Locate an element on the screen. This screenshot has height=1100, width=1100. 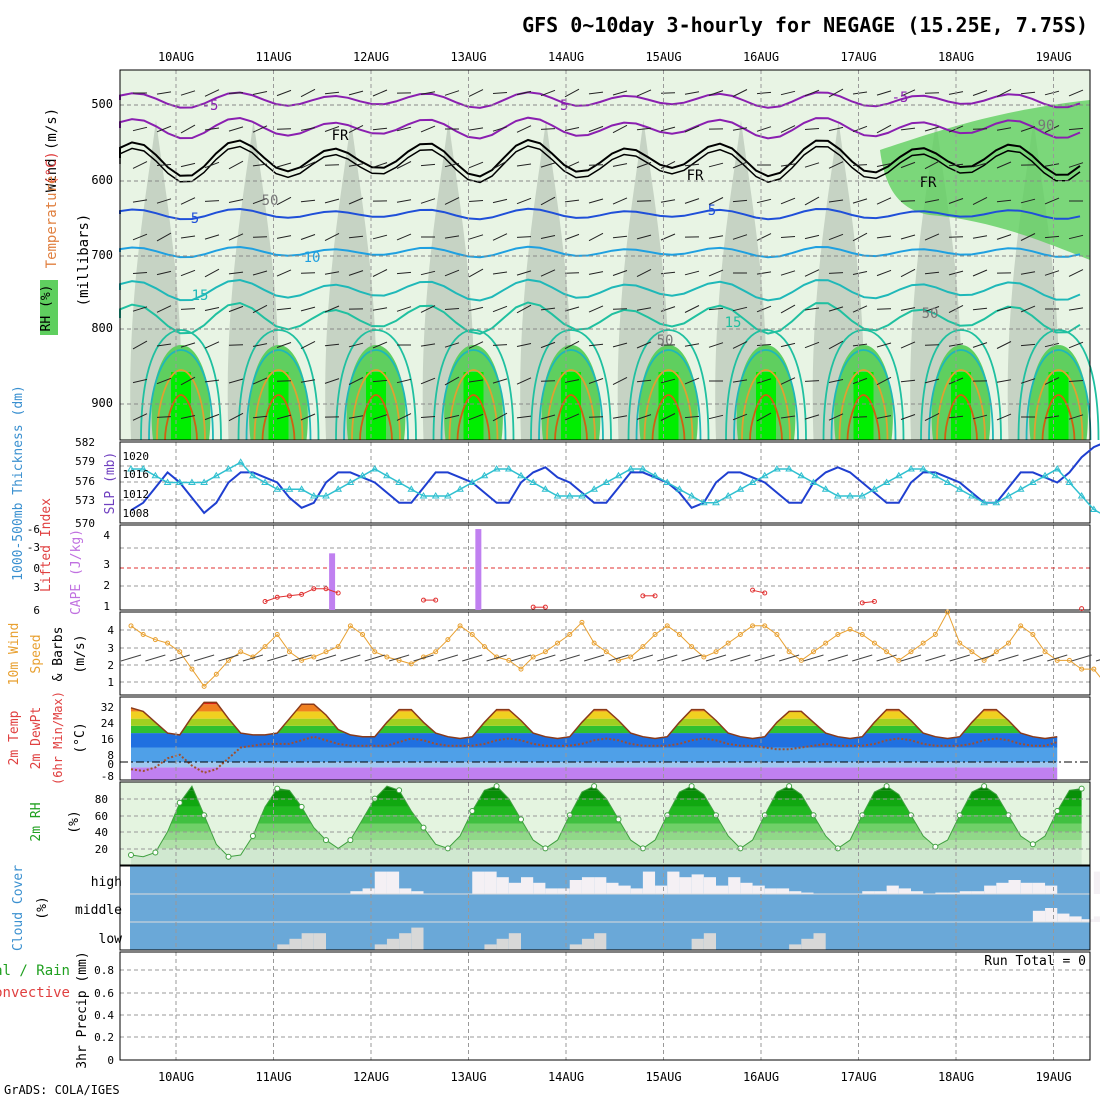
thickness-tick-label: 573 is located at coordinates (85, 500).